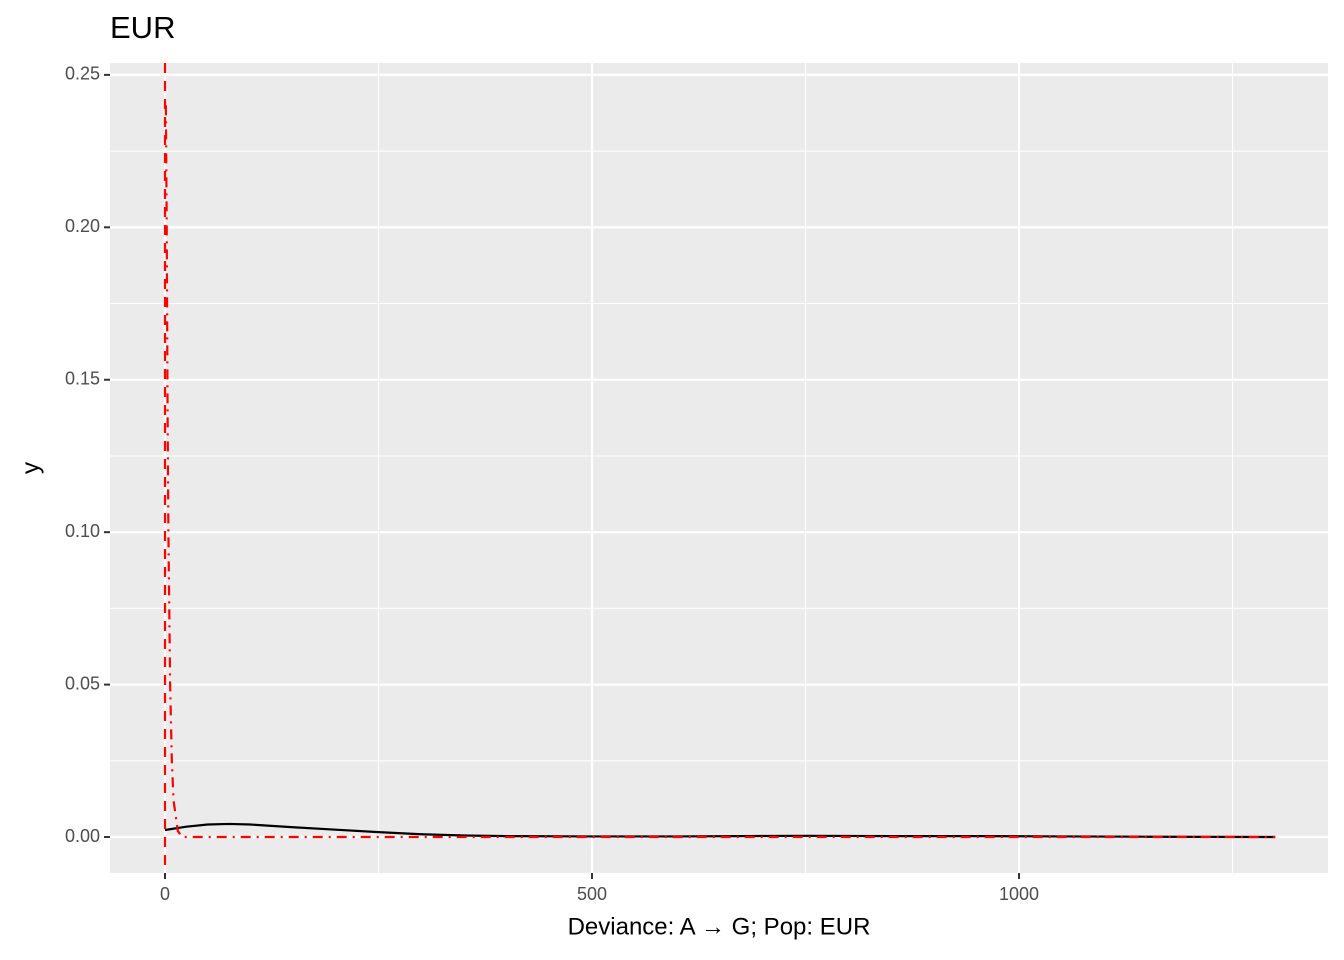 This screenshot has height=960, width=1344. I want to click on y-tick-label: 0.15, so click(82, 378).